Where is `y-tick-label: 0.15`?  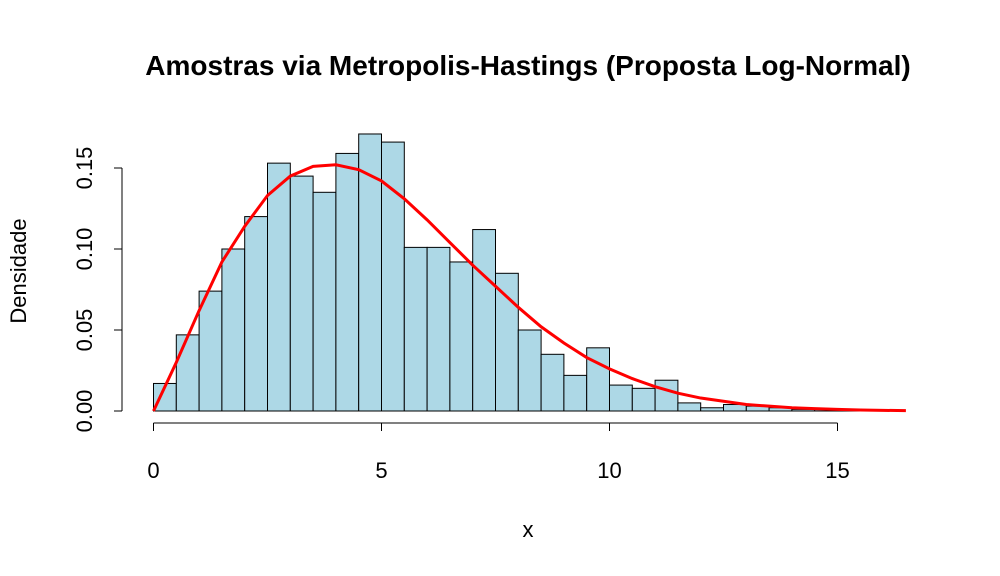 y-tick-label: 0.15 is located at coordinates (84, 168).